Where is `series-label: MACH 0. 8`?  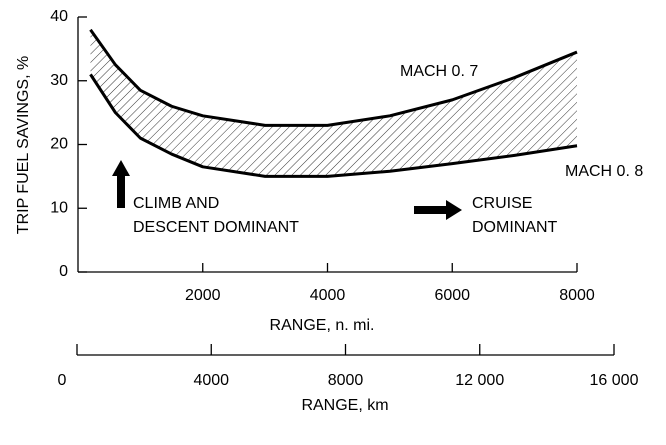 series-label: MACH 0. 8 is located at coordinates (604, 171).